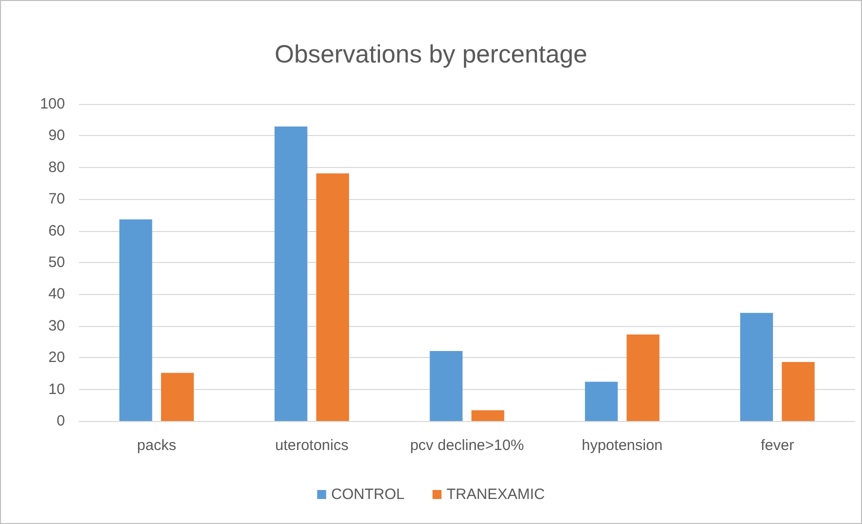  What do you see at coordinates (56, 135) in the screenshot?
I see `y-tick-label: 90` at bounding box center [56, 135].